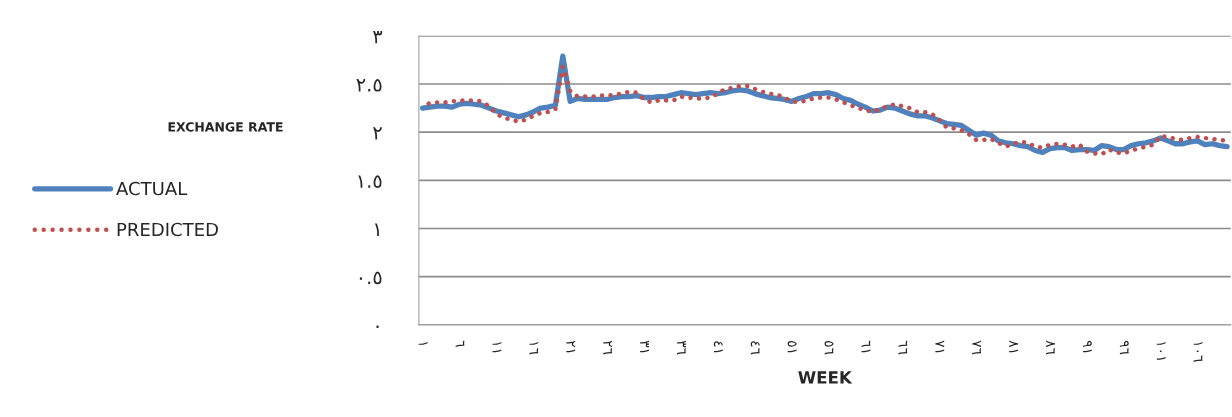 This screenshot has height=417, width=1232. Describe the element at coordinates (1124, 347) in the screenshot. I see `x-tick-label: ٩٦` at that location.